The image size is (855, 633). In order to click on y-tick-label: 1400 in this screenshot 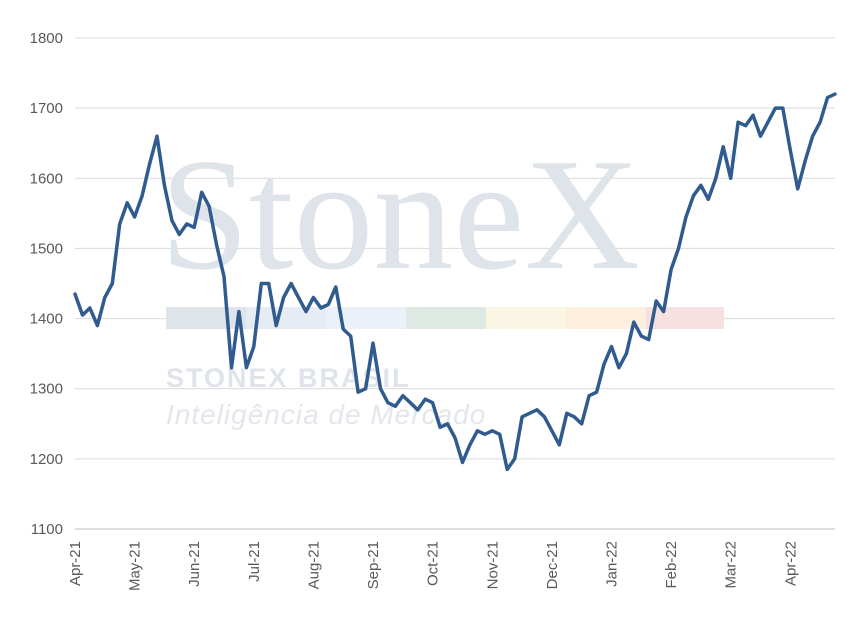, I will do `click(46, 319)`.